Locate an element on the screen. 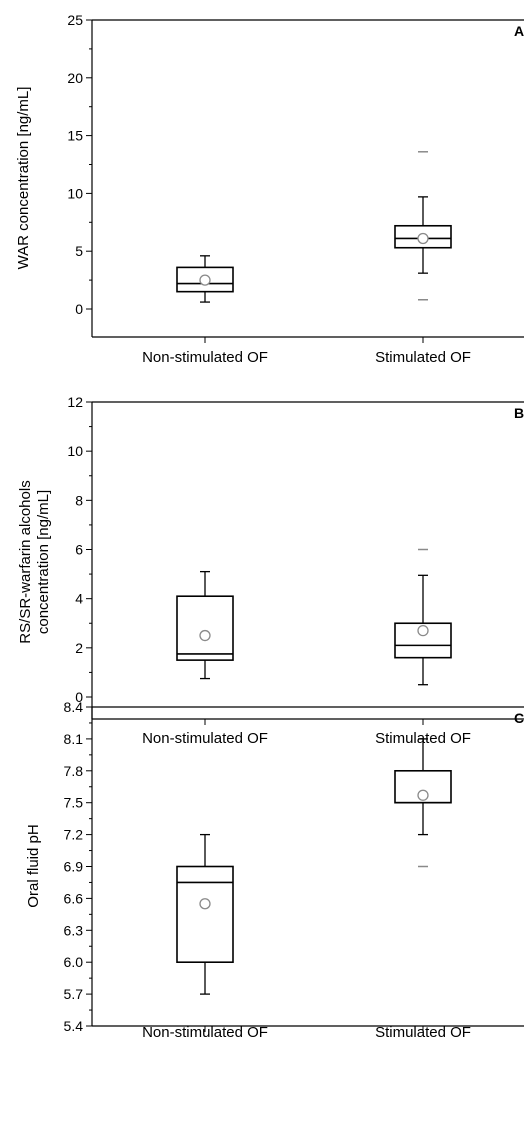 This screenshot has height=1136, width=524. y-tick-label: 4 is located at coordinates (79, 599).